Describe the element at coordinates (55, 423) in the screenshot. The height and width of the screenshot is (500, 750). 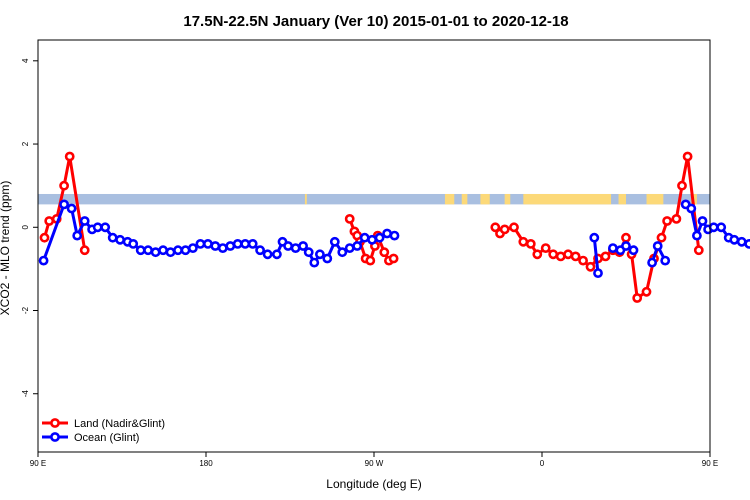
I see `legend-land-marker` at that location.